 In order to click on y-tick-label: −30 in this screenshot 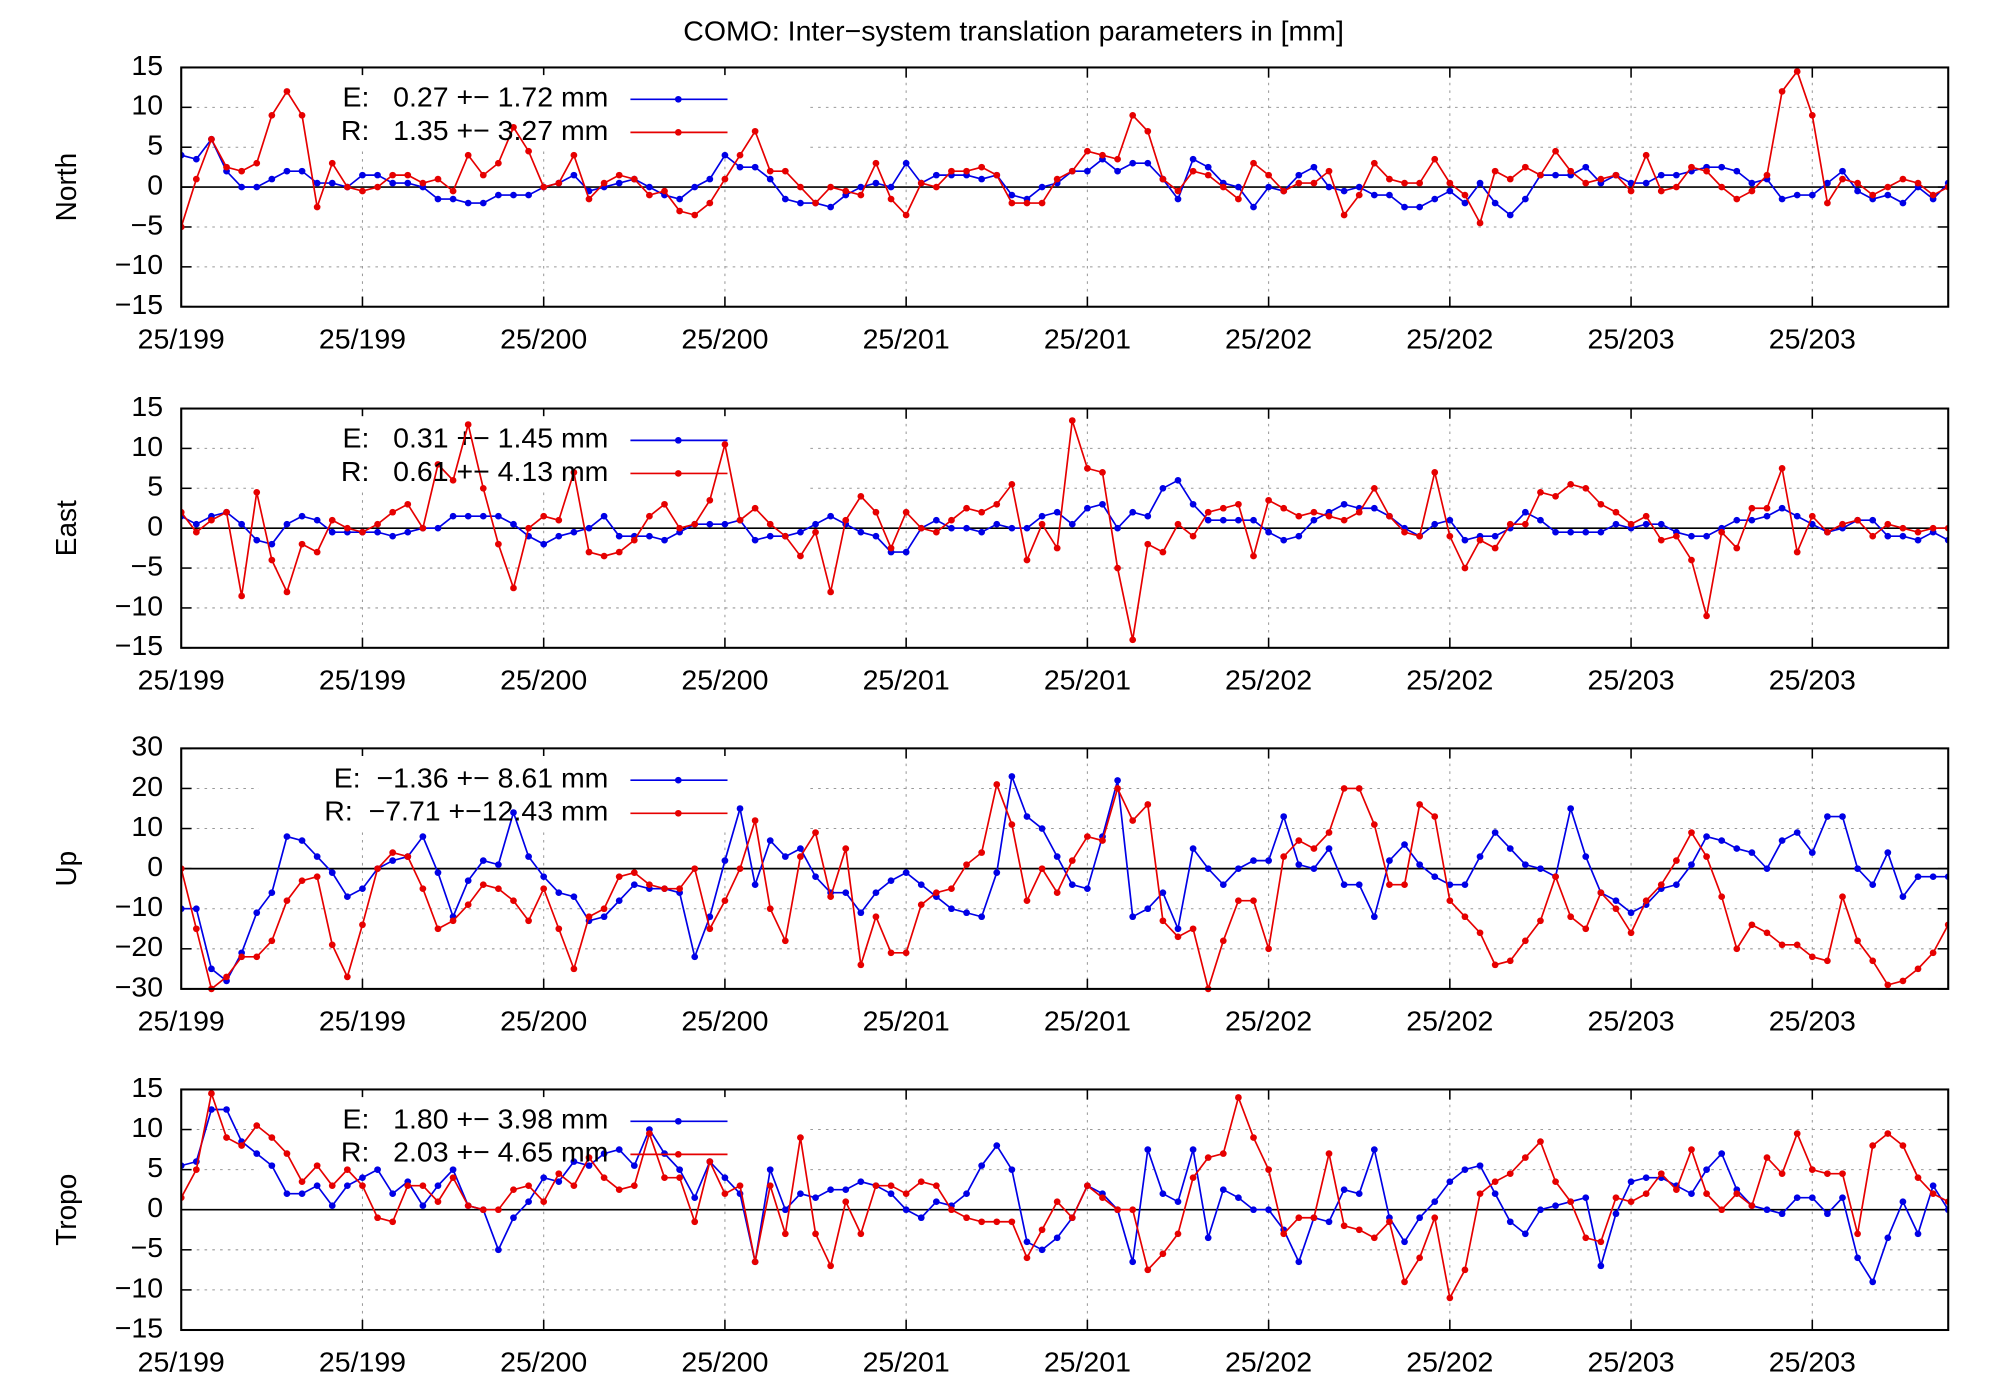, I will do `click(139, 987)`.